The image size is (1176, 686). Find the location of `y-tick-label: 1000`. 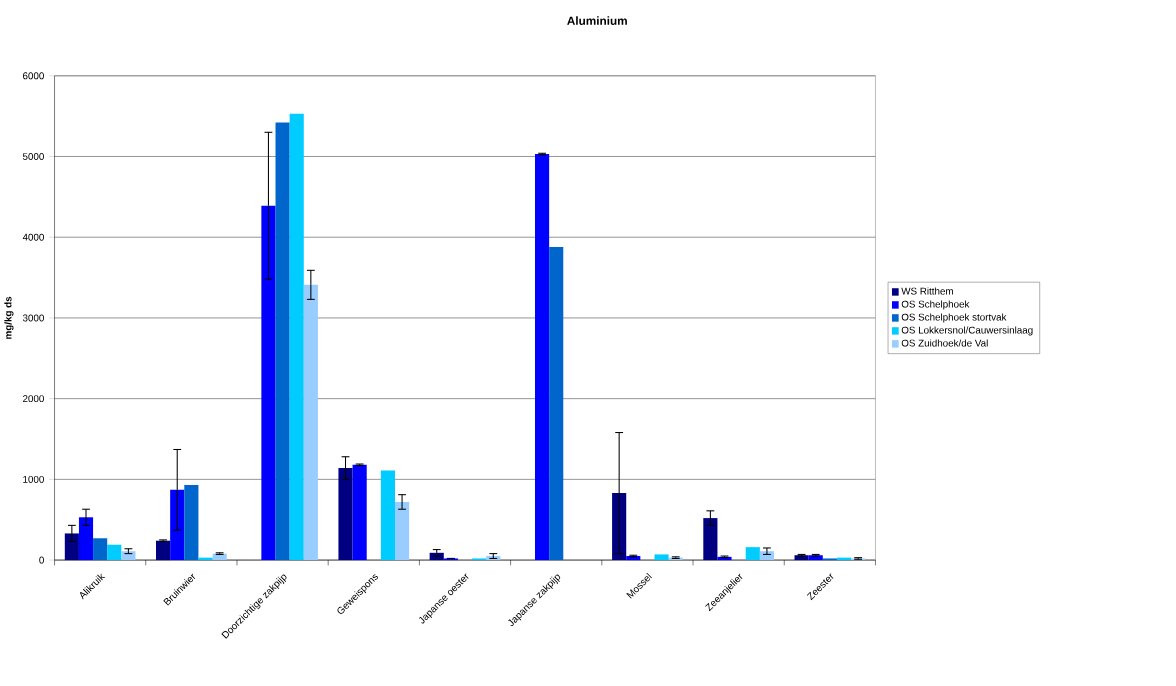

y-tick-label: 1000 is located at coordinates (33, 479).